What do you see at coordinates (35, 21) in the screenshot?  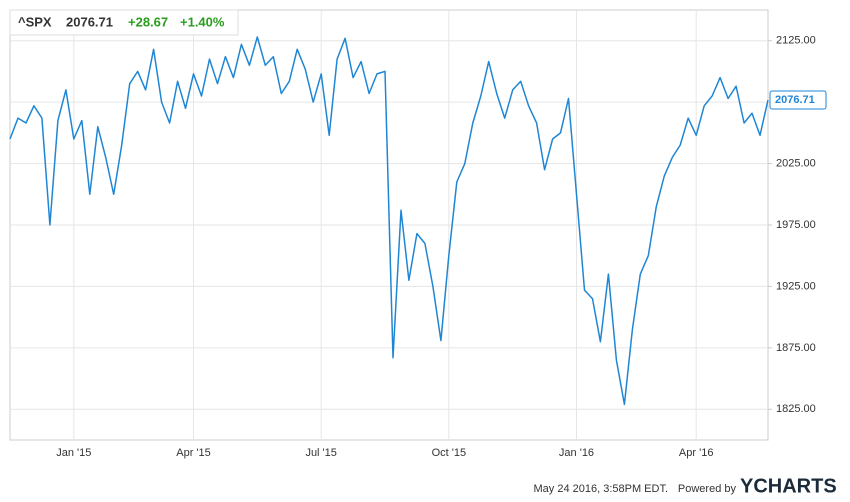 I see `symbol: ^SPX` at bounding box center [35, 21].